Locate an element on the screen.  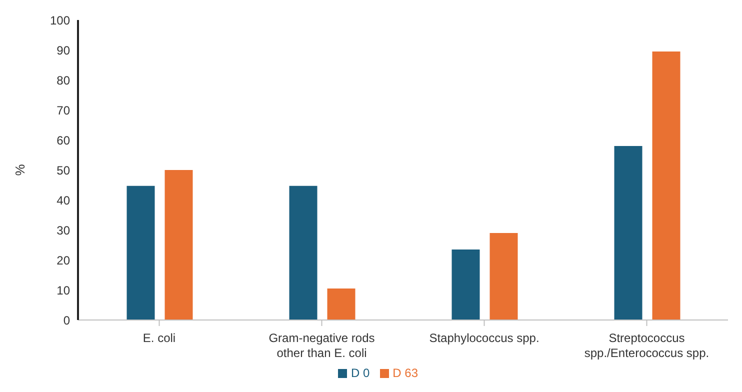
y-tick-label: 0 is located at coordinates (66, 320).